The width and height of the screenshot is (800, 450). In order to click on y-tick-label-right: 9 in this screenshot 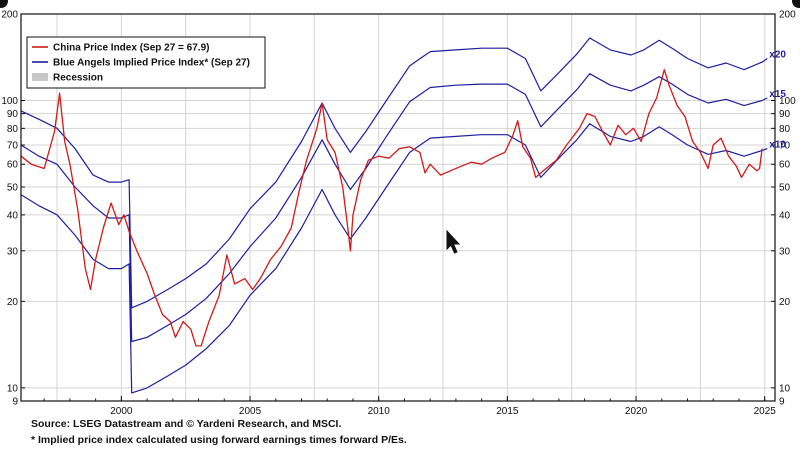, I will do `click(782, 402)`.